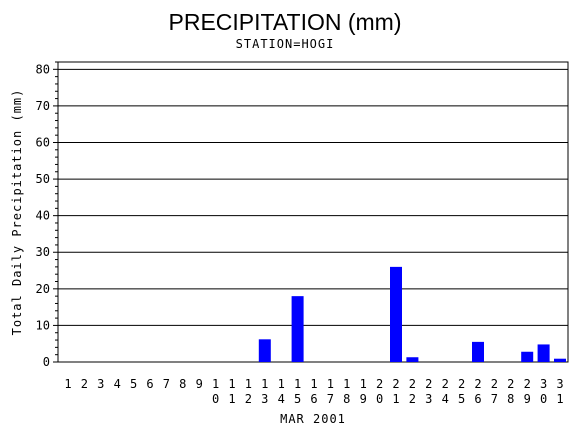 The height and width of the screenshot is (430, 570). What do you see at coordinates (46, 362) in the screenshot?
I see `y-tick-label: 0` at bounding box center [46, 362].